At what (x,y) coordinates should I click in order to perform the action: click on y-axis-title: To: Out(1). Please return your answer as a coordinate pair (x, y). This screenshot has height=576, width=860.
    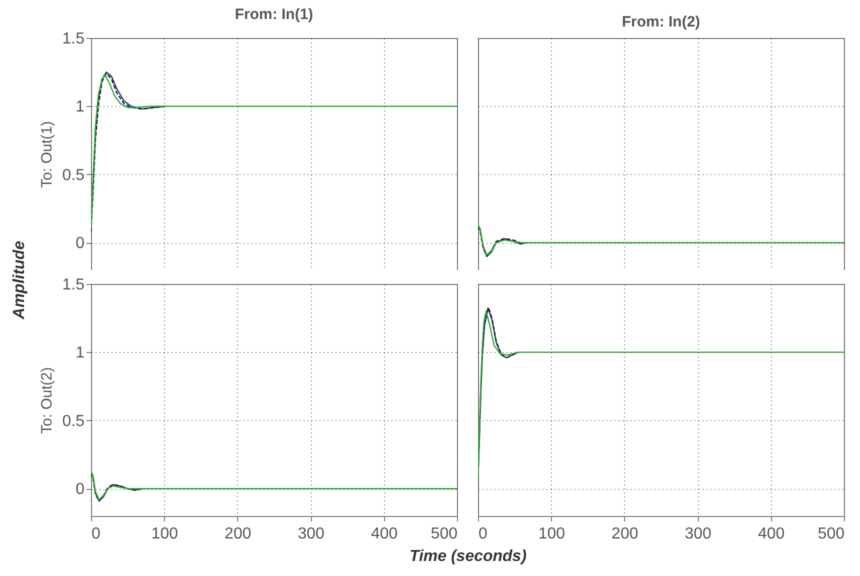
    Looking at the image, I should click on (47, 154).